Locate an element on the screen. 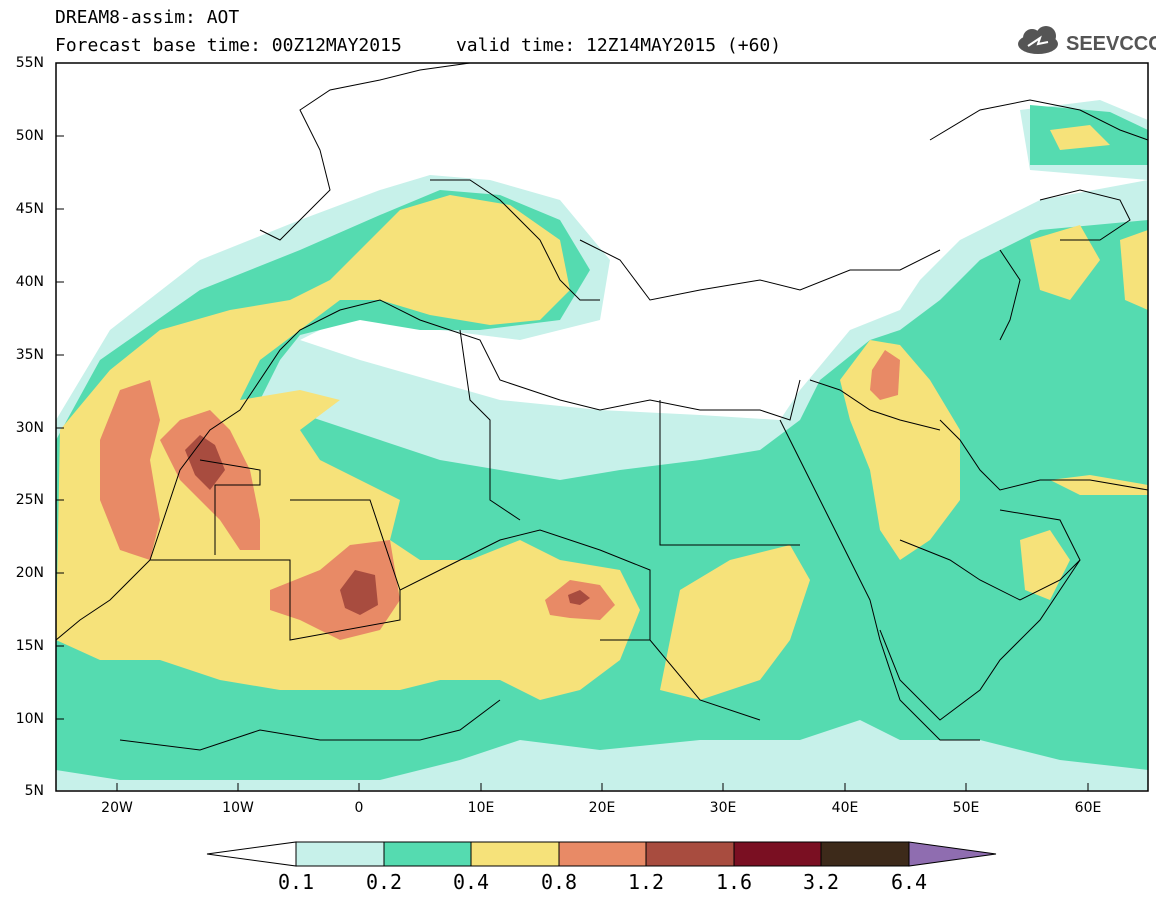  lat-label: 5N is located at coordinates (34, 791).